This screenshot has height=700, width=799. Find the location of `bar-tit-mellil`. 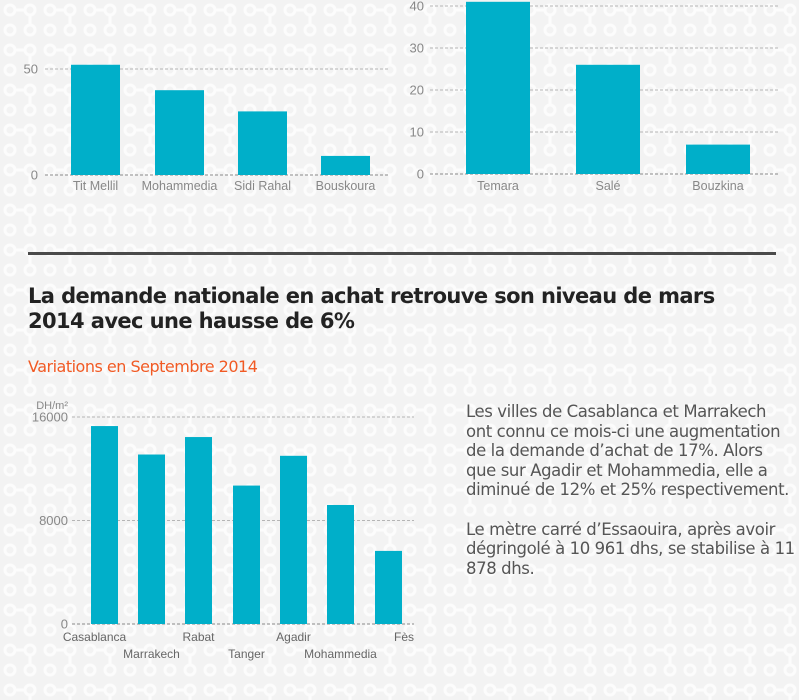

bar-tit-mellil is located at coordinates (95, 119).